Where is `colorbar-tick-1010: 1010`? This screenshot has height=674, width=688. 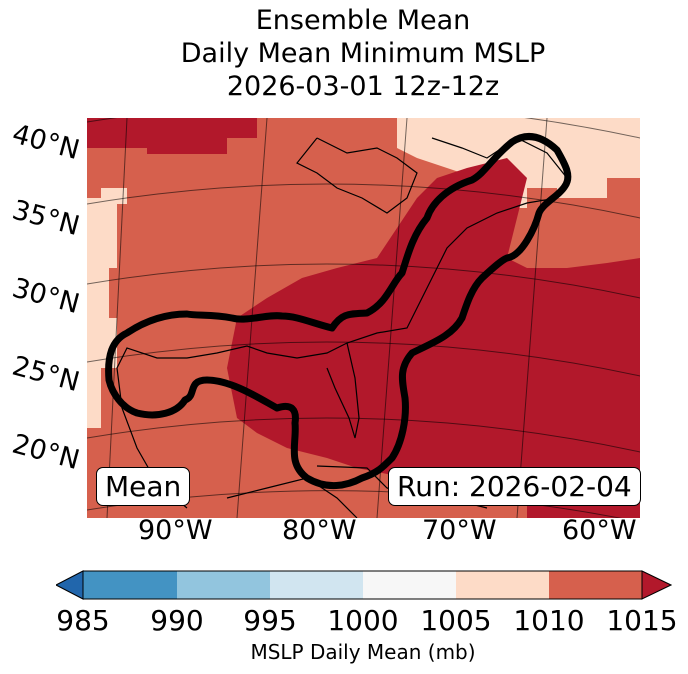
colorbar-tick-1010: 1010 is located at coordinates (549, 620).